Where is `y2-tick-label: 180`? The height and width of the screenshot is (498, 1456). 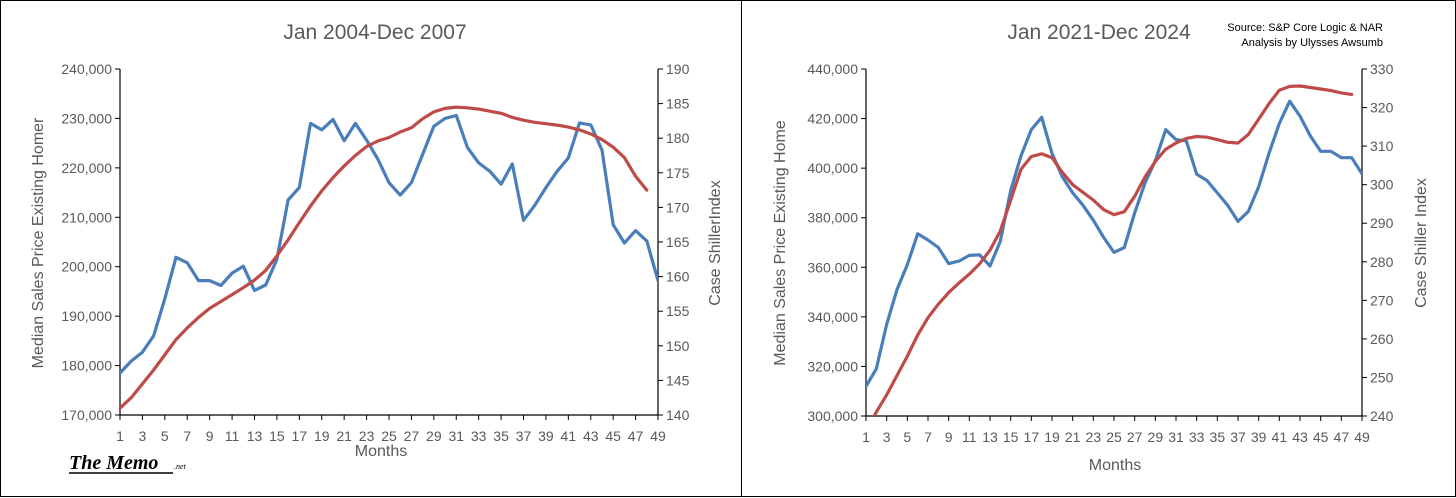
y2-tick-label: 180 is located at coordinates (678, 138).